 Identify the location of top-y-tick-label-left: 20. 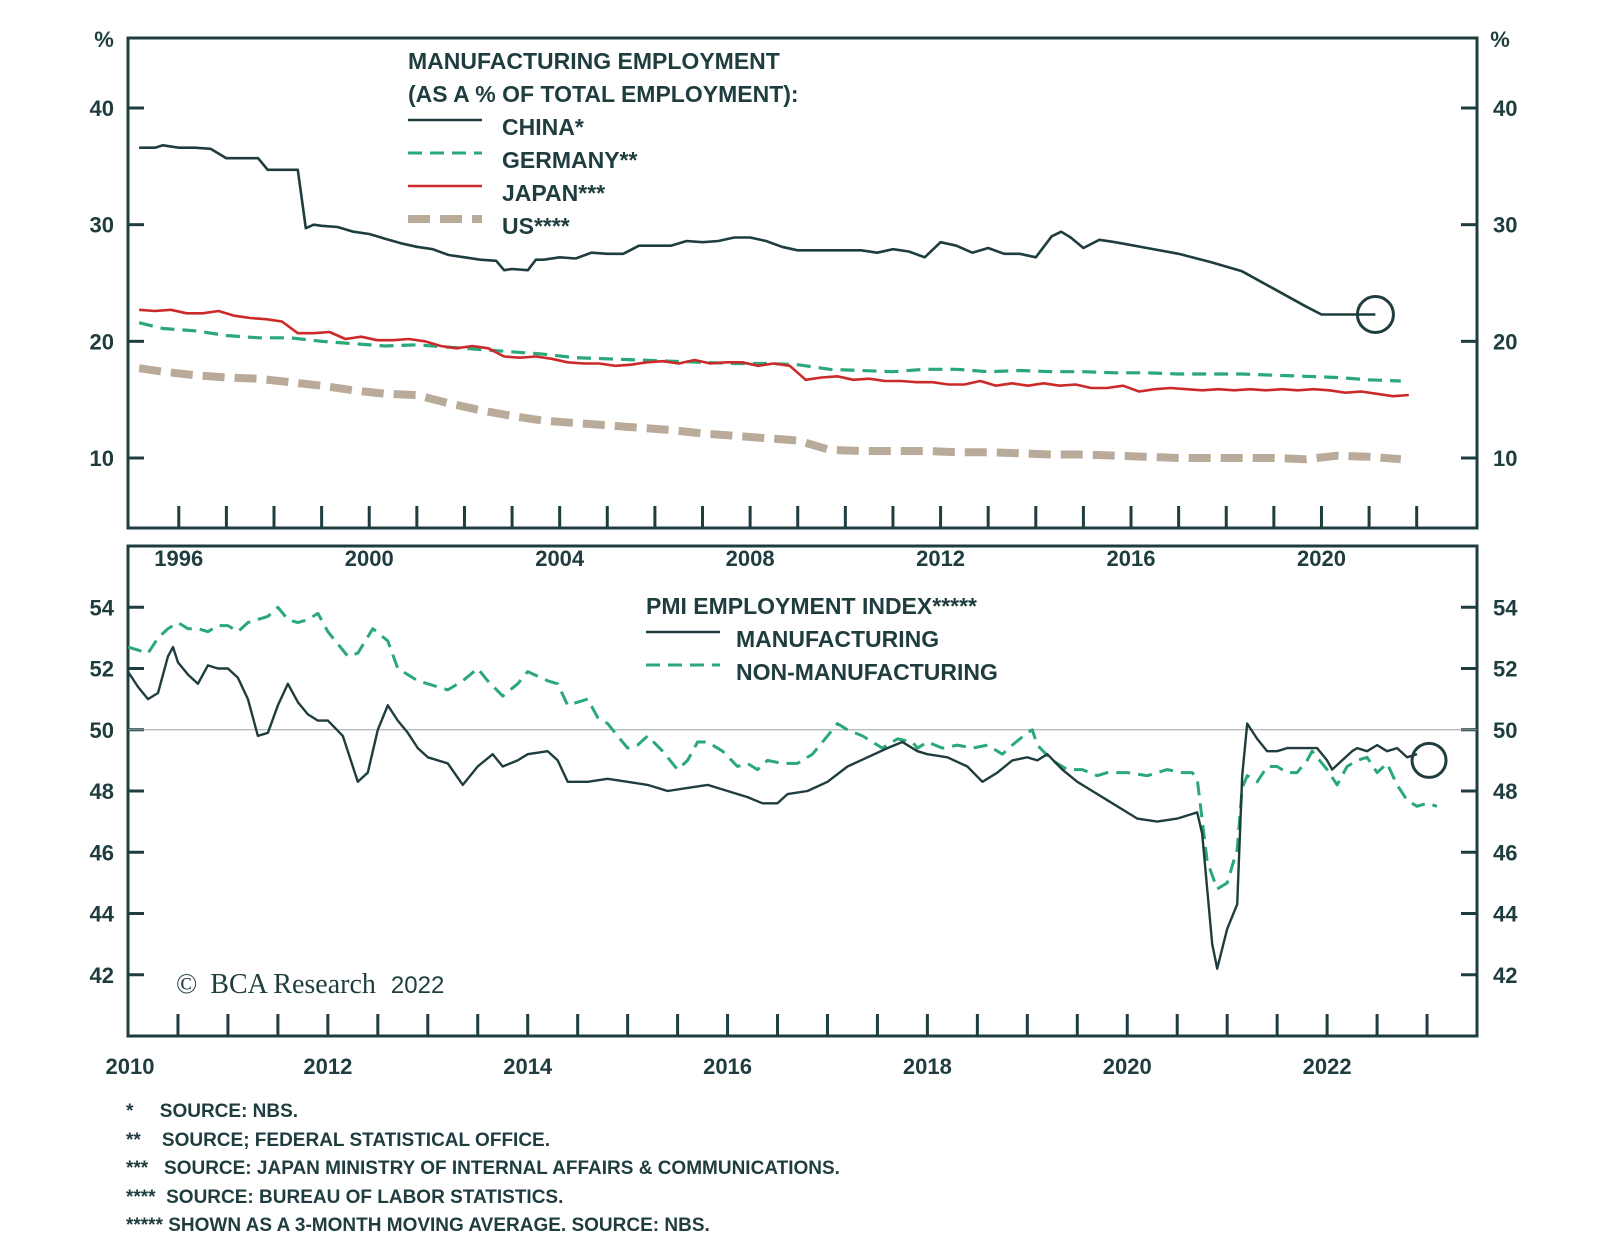
(102, 341).